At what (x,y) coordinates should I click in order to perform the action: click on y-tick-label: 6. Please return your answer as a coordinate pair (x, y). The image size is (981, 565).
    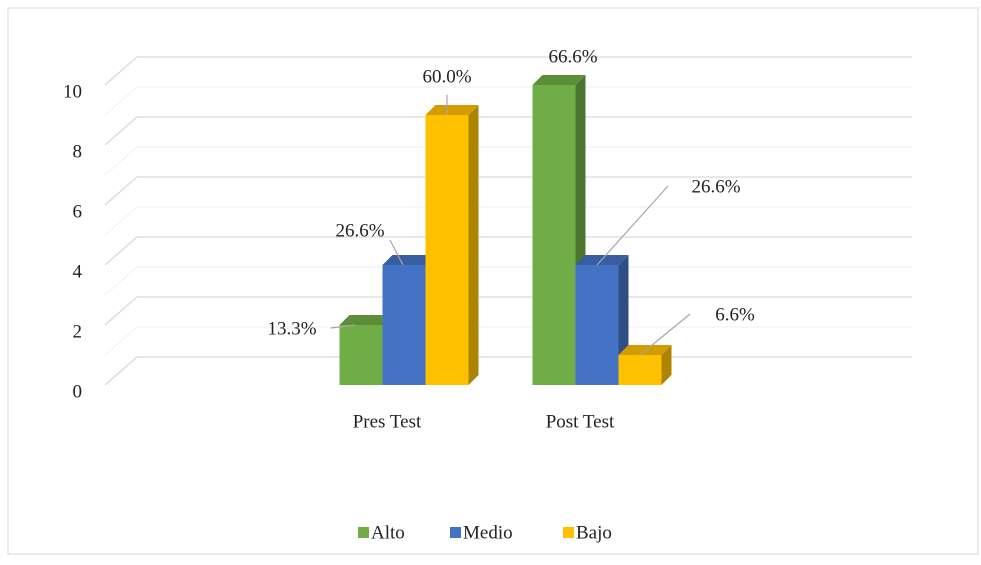
    Looking at the image, I should click on (78, 211).